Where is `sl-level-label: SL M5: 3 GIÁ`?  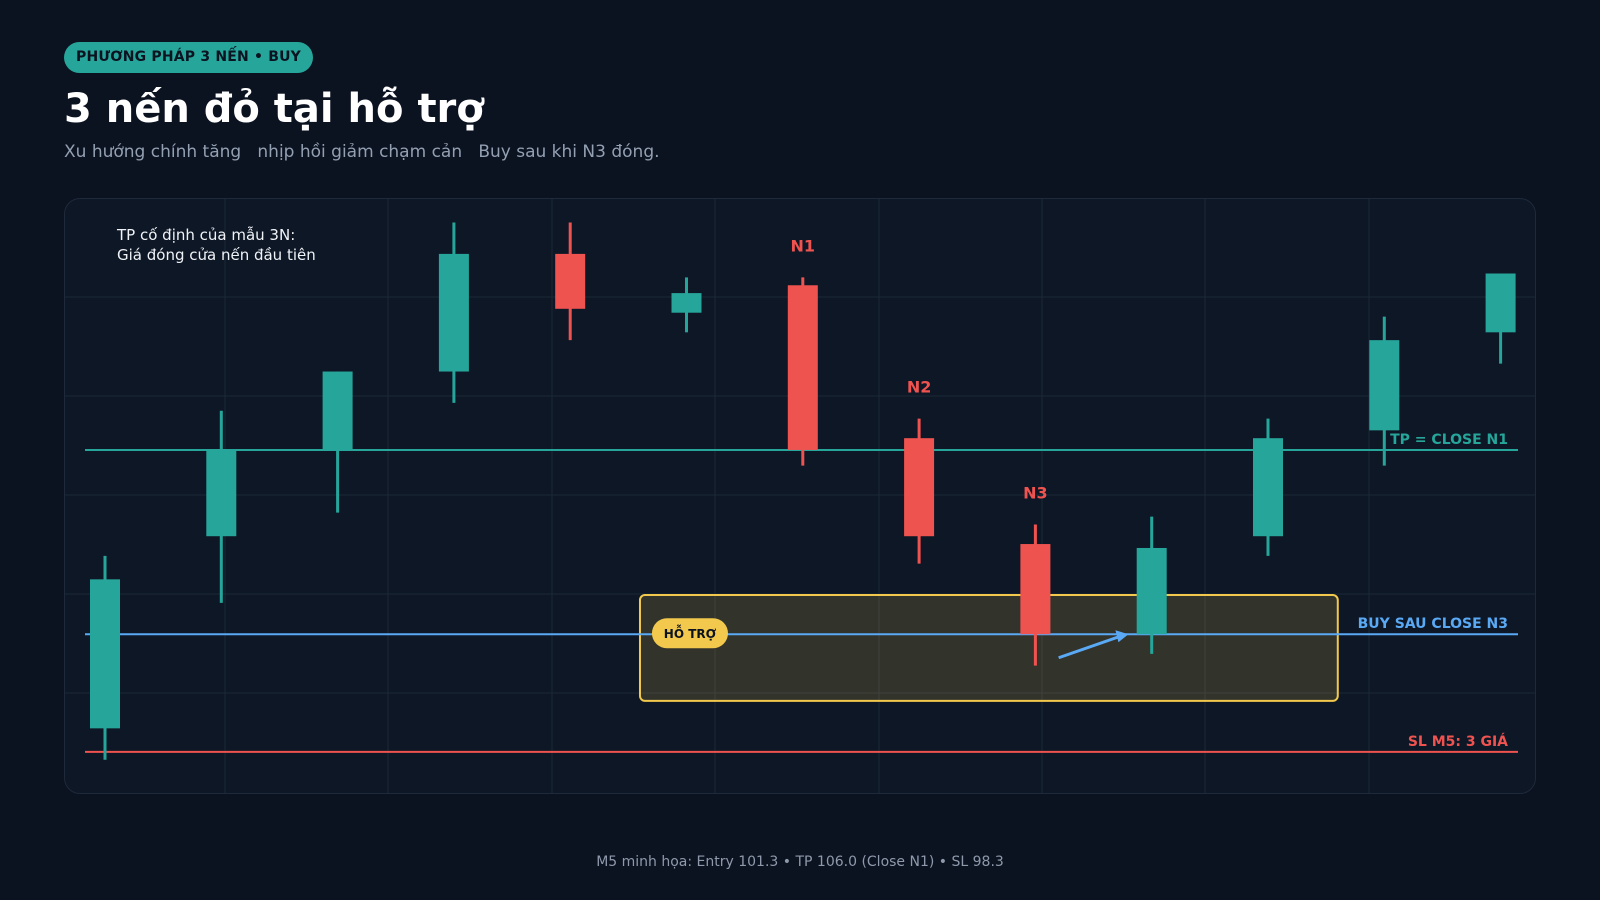
sl-level-label: SL M5: 3 GIÁ is located at coordinates (1458, 741).